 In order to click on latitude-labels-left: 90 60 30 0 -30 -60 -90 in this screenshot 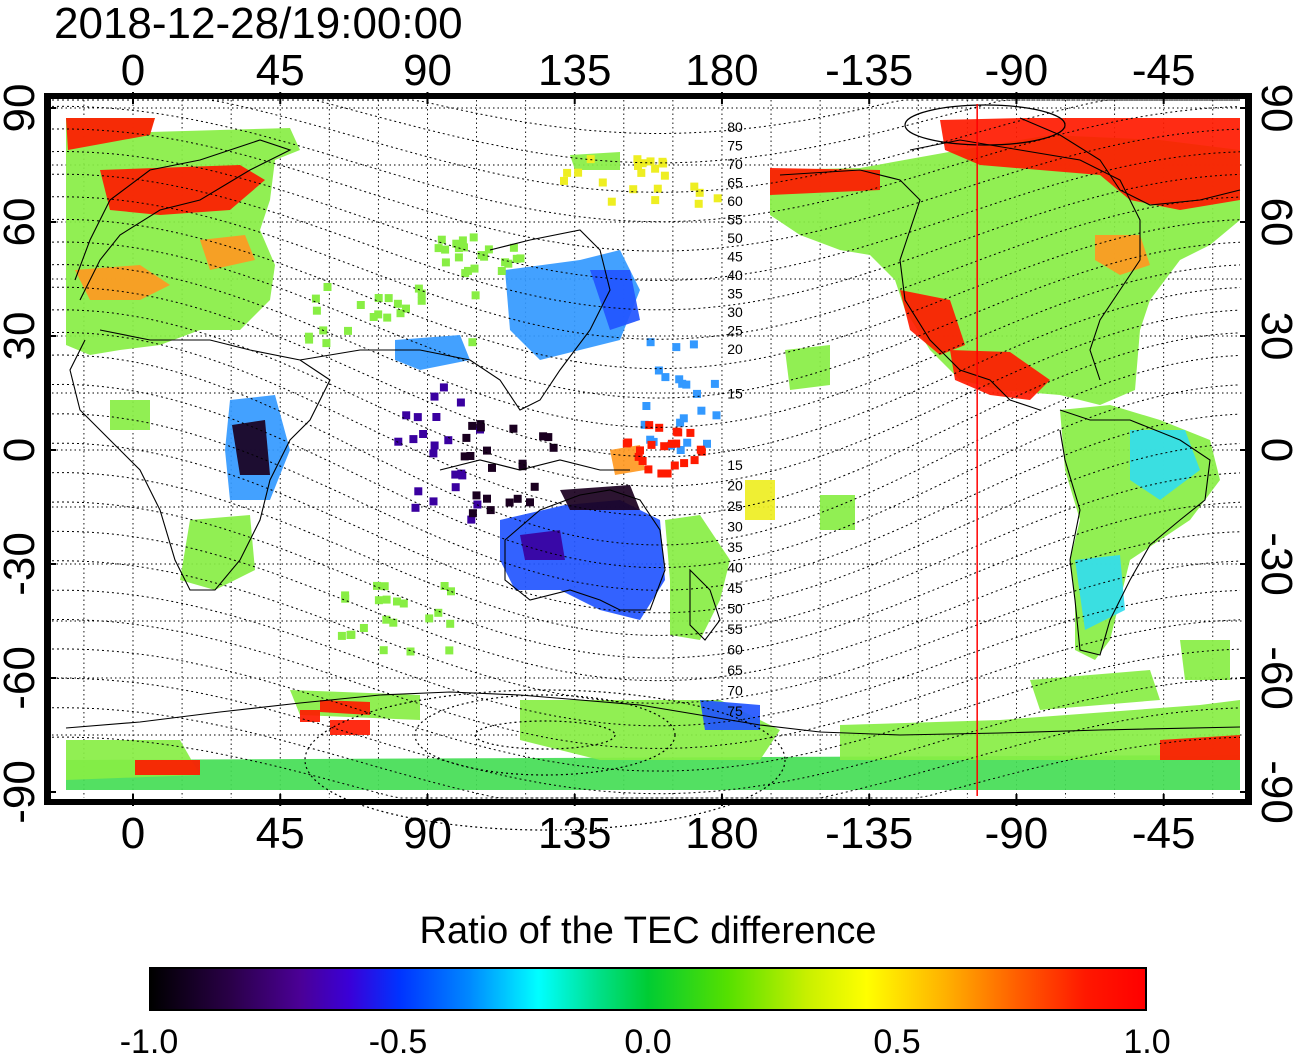, I will do `click(22, 454)`.